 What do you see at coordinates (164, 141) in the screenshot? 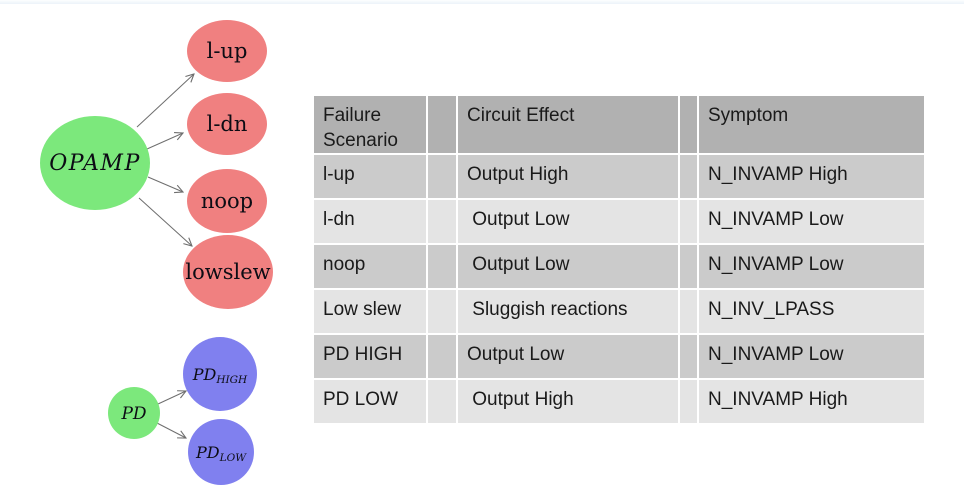
I see `edge-opamp-ldn` at bounding box center [164, 141].